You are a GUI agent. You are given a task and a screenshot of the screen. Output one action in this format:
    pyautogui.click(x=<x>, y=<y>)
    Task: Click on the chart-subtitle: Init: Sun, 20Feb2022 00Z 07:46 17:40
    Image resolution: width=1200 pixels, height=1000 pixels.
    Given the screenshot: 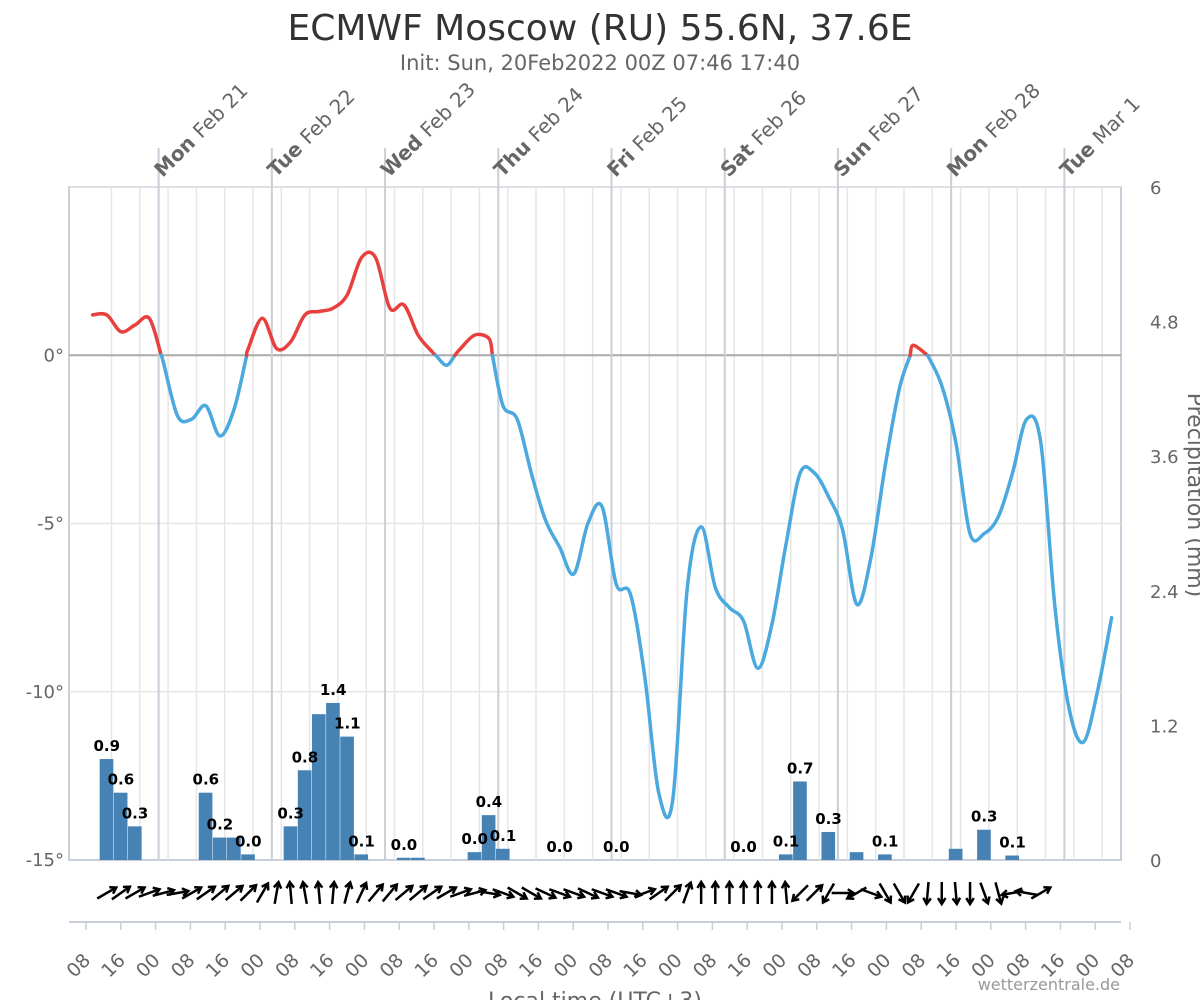 What is the action you would take?
    pyautogui.click(x=600, y=63)
    